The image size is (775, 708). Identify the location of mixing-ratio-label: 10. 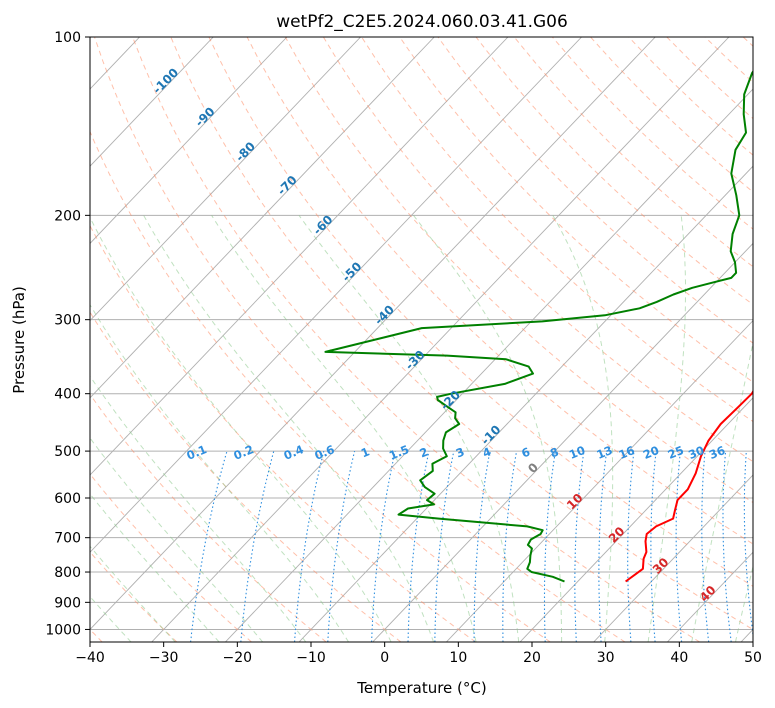
(577, 452).